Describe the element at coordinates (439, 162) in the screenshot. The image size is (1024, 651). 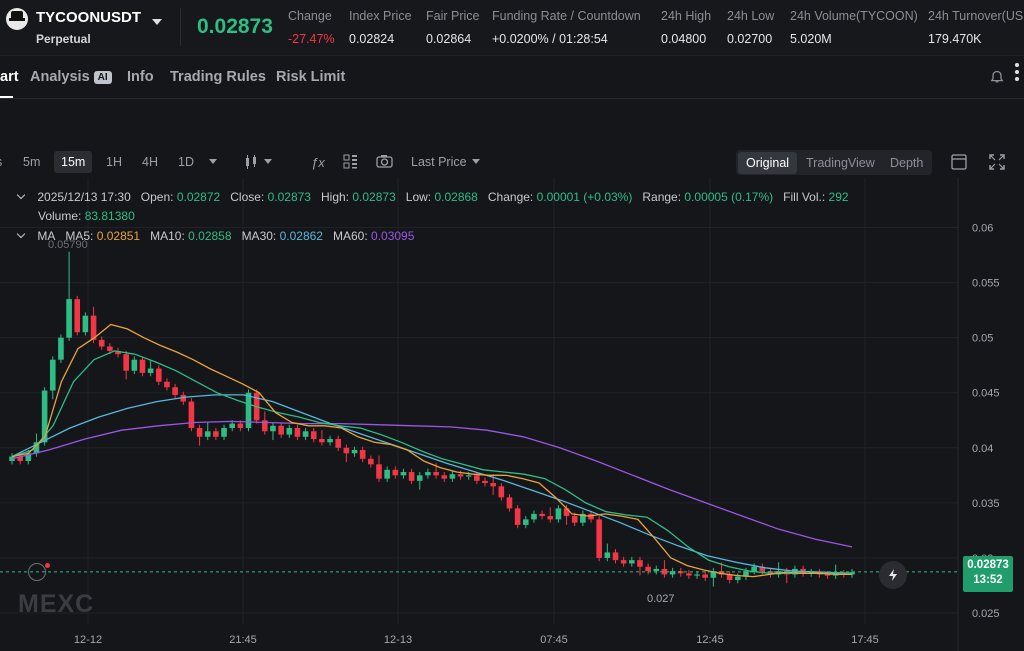
I see `price-type-label: Last Price` at that location.